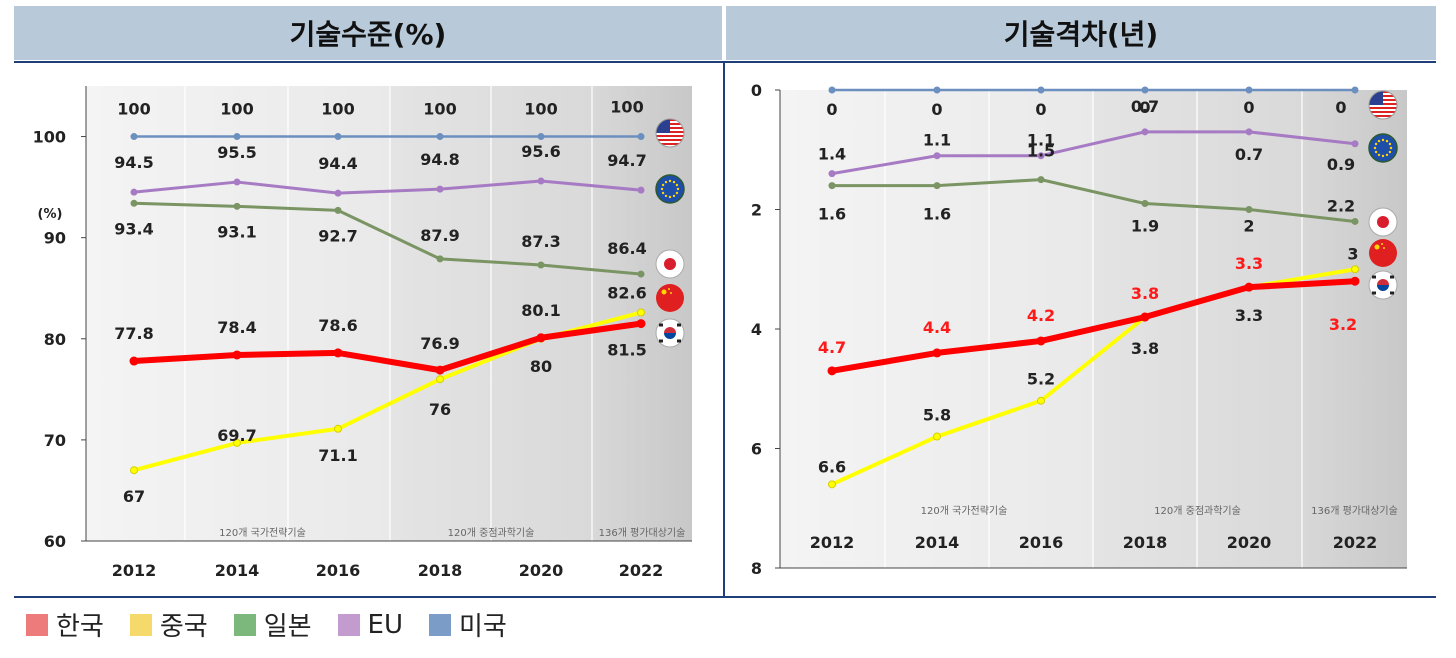 The height and width of the screenshot is (658, 1456). I want to click on level-x-tick-2020: 2020, so click(541, 570).